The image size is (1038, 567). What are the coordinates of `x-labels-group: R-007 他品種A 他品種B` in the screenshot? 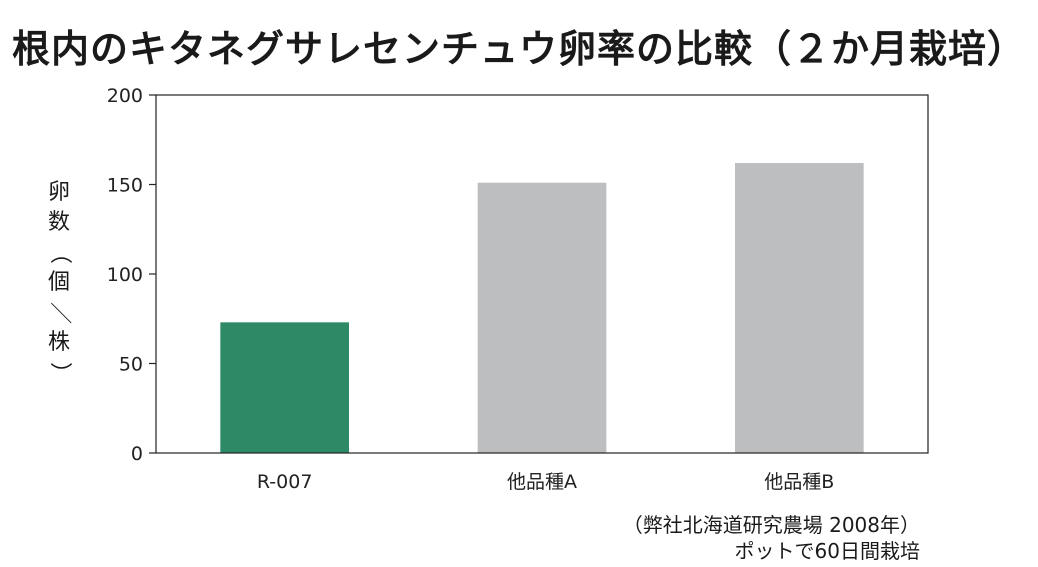 It's located at (545, 482).